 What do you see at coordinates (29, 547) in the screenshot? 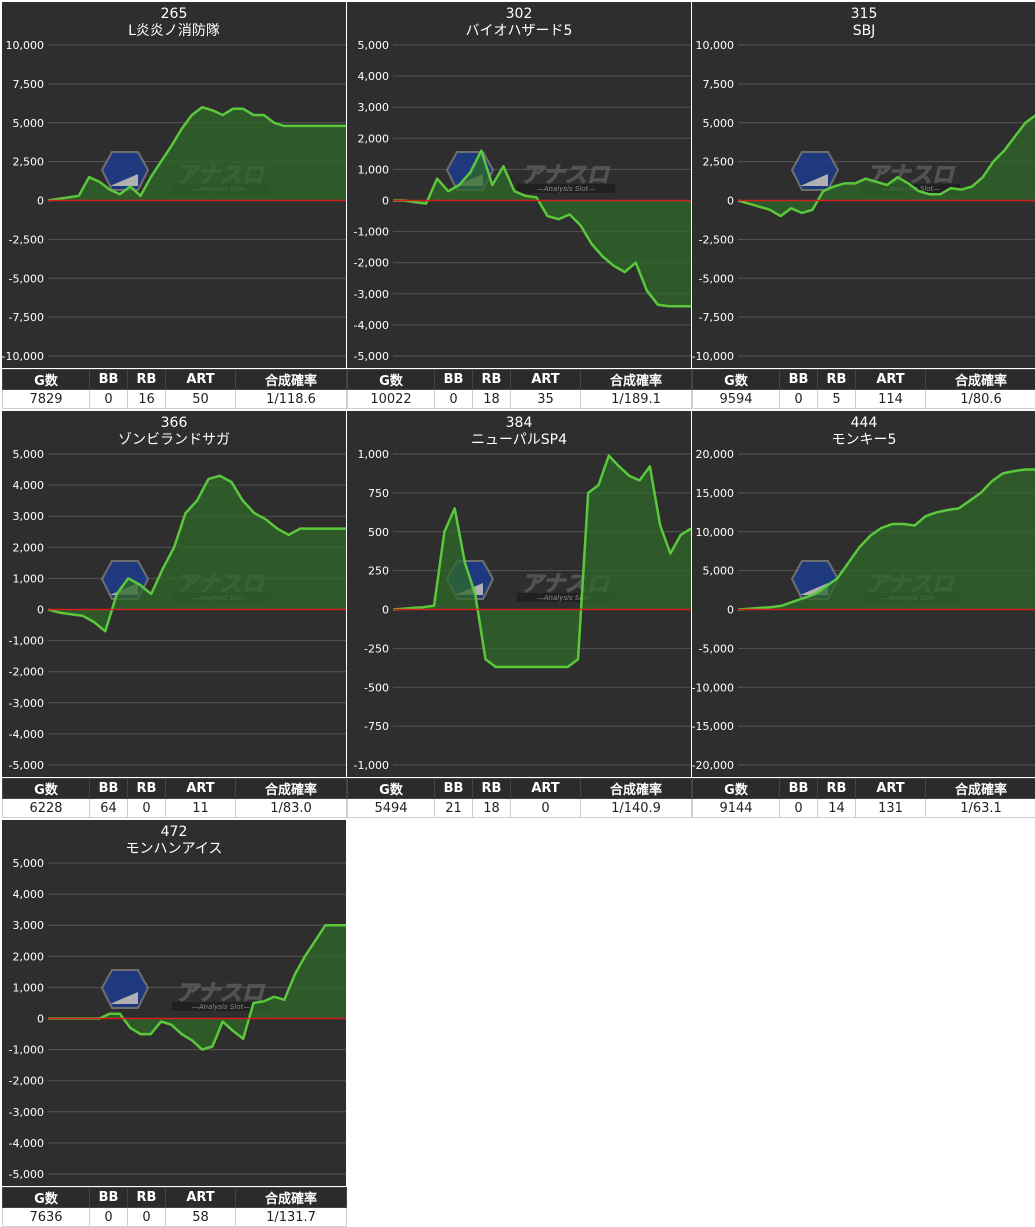
I see `y-tick-label: 2,000` at bounding box center [29, 547].